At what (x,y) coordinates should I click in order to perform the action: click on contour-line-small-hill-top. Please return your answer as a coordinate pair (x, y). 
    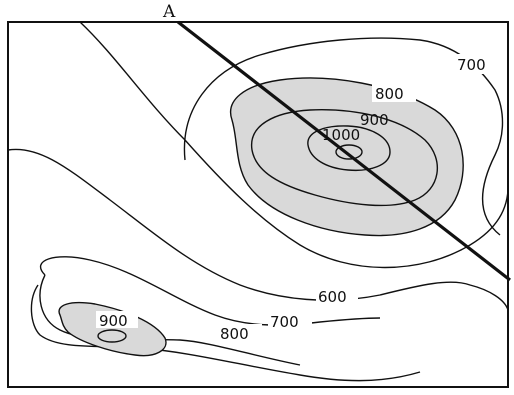
    Looking at the image, I should click on (112, 336).